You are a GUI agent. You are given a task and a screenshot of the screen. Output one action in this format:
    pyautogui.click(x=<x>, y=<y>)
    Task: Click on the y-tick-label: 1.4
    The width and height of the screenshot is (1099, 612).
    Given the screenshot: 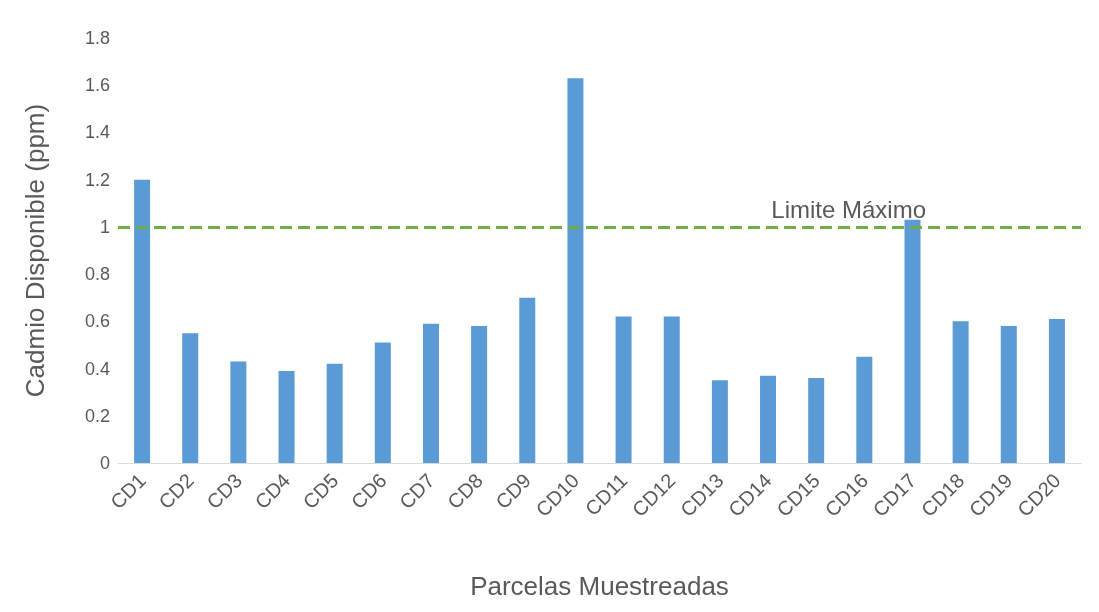 What is the action you would take?
    pyautogui.click(x=97, y=132)
    